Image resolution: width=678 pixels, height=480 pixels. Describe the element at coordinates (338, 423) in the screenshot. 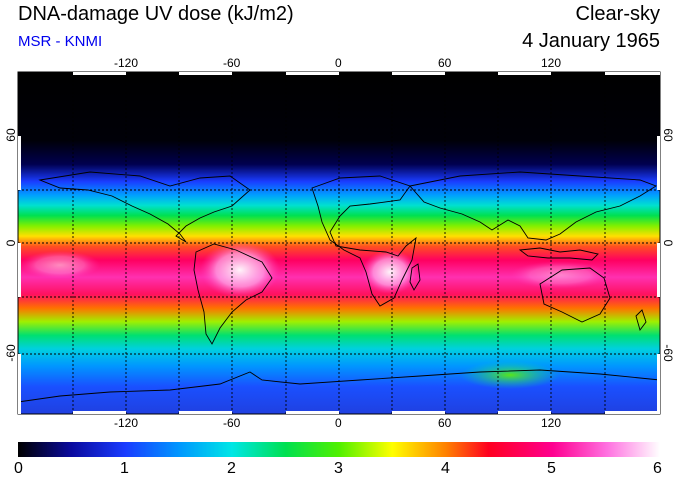

I see `lon-label-bottom-3: 0` at that location.